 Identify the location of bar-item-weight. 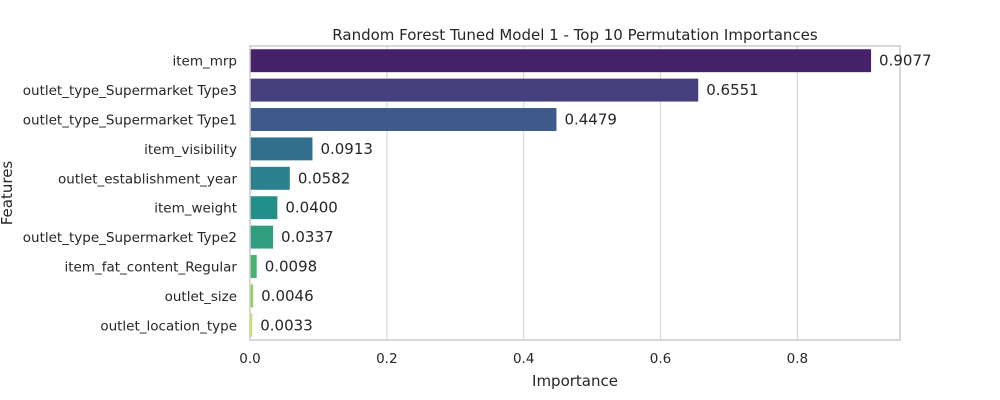
(264, 208).